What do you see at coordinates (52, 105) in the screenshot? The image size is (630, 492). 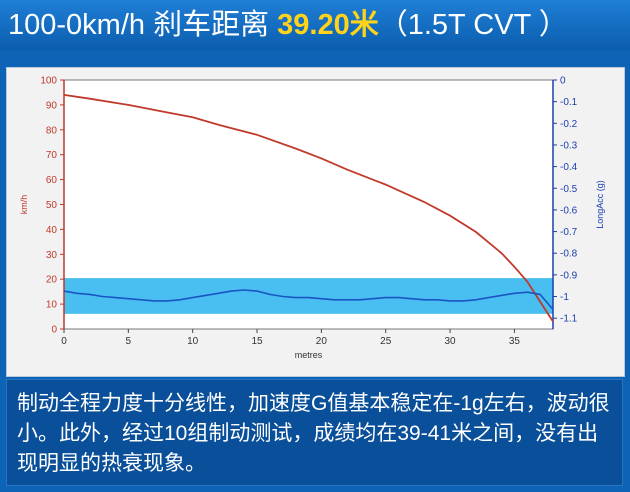 I see `y-tick-label: 90` at bounding box center [52, 105].